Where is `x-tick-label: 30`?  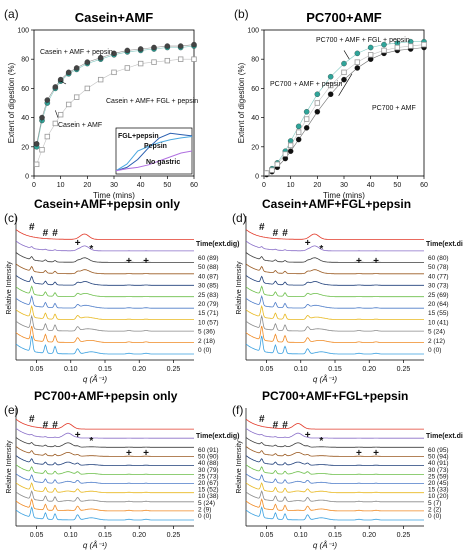
x-tick-label: 30 is located at coordinates (114, 185).